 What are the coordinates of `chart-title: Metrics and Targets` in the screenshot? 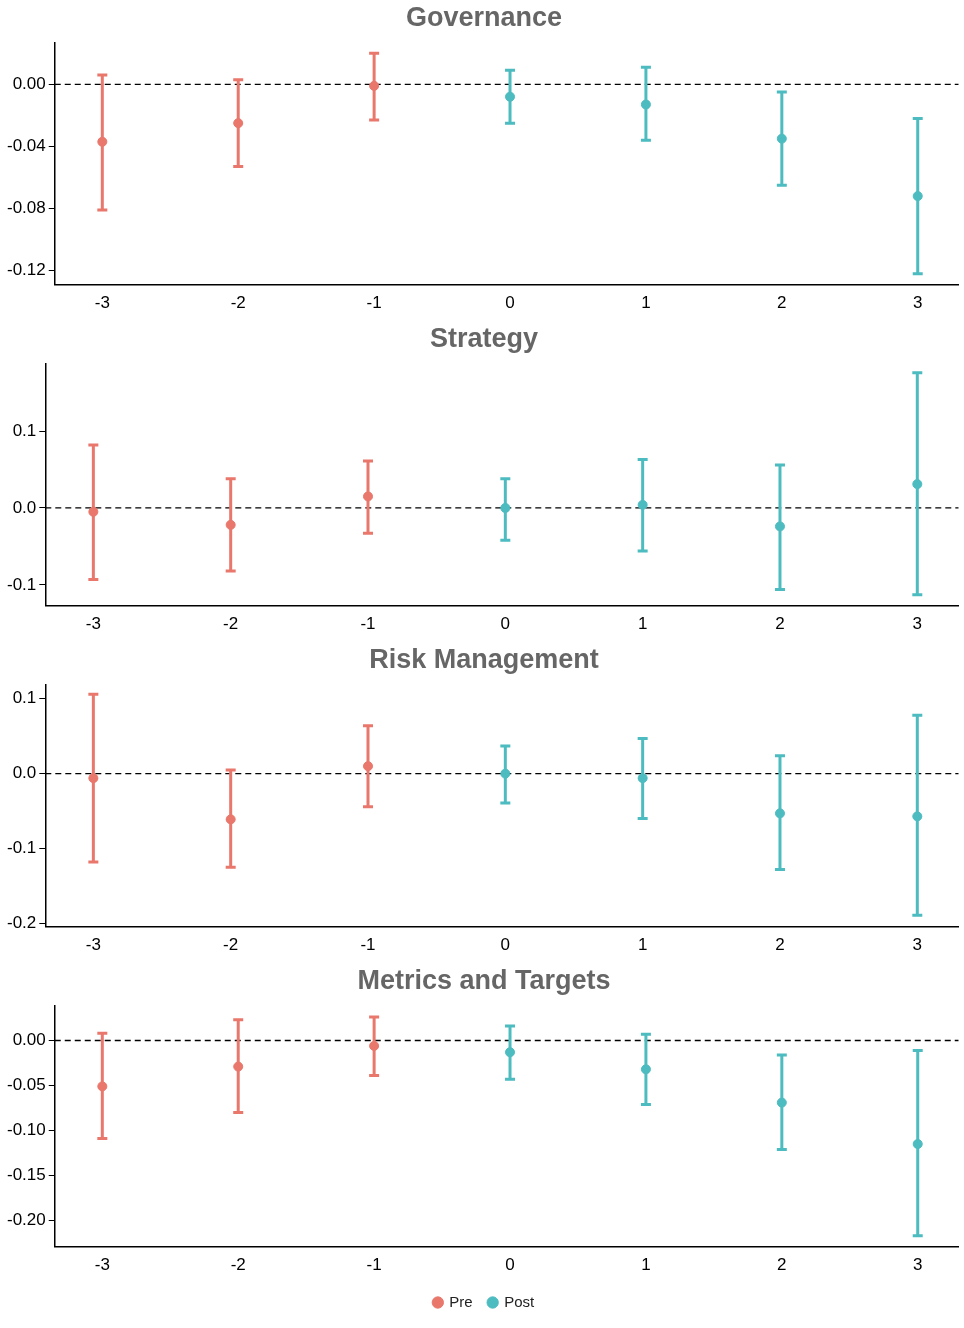 It's located at (484, 979).